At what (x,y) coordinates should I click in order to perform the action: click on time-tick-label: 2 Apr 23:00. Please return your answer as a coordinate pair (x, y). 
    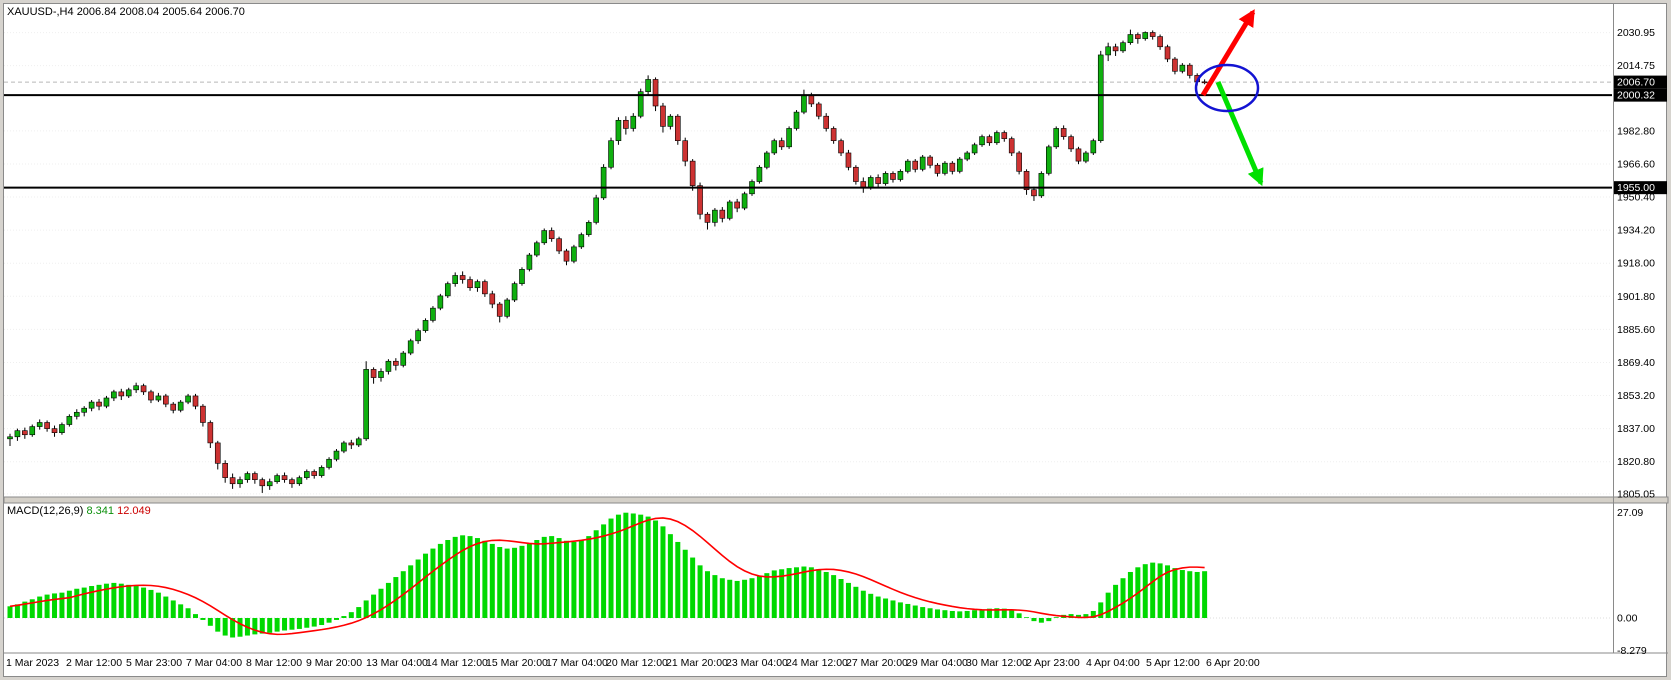
    Looking at the image, I should click on (1053, 663).